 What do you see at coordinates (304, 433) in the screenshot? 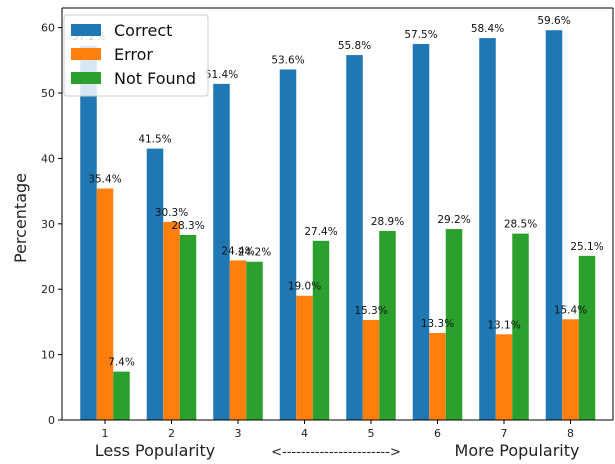
I see `x-tick-label-4: 4` at bounding box center [304, 433].